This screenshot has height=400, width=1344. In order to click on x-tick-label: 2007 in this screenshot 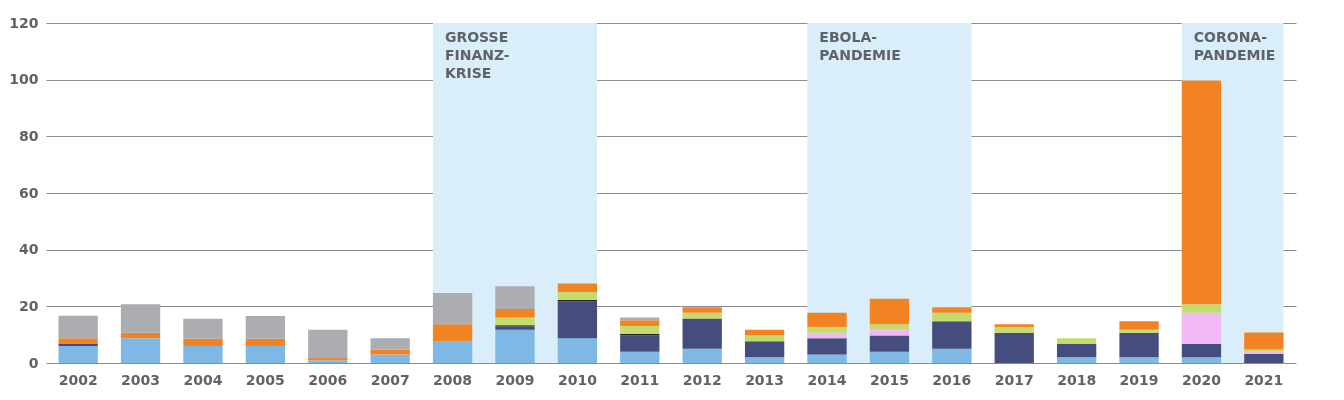, I will do `click(390, 379)`.